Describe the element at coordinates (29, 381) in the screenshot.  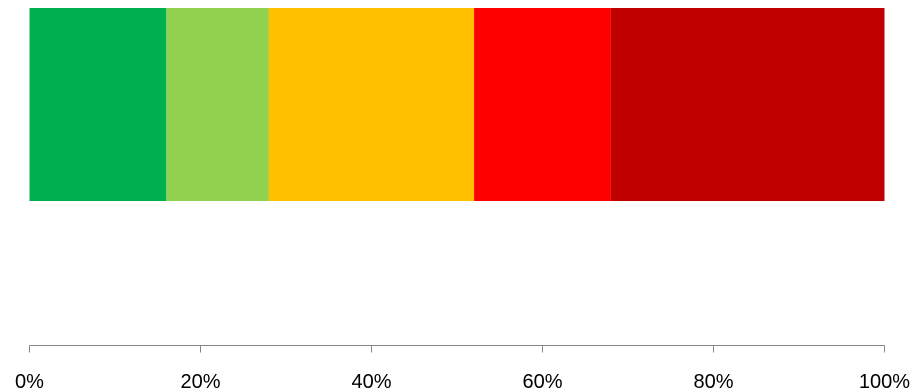
I see `x-tick-label: 0%` at that location.